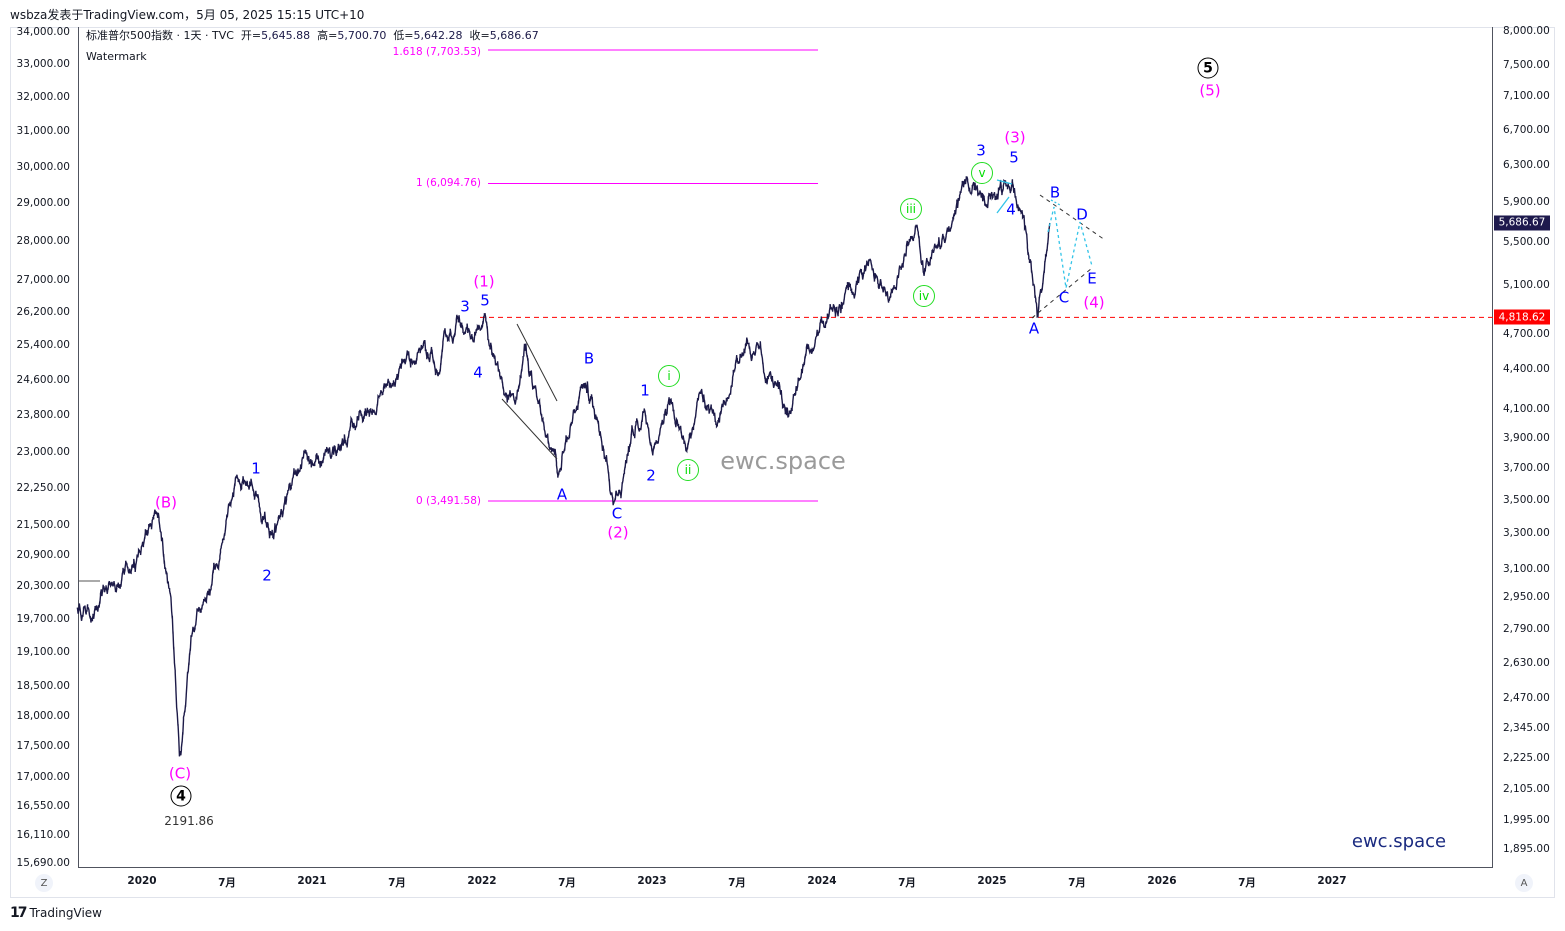  What do you see at coordinates (688, 470) in the screenshot?
I see `wave-label-ii: ii` at bounding box center [688, 470].